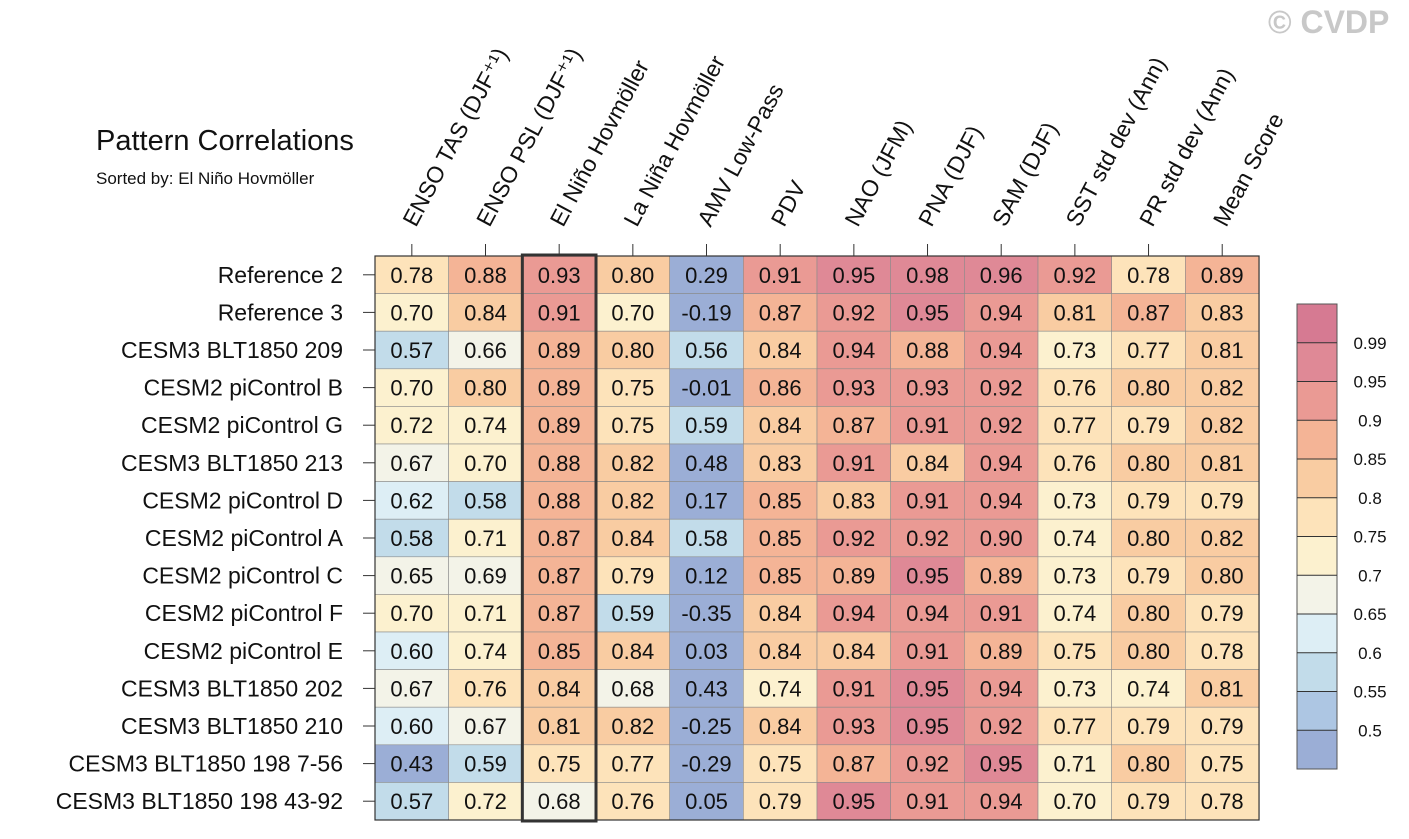 The image size is (1409, 839). Describe the element at coordinates (1369, 459) in the screenshot. I see `colorbar-tick-label: 0.85` at that location.